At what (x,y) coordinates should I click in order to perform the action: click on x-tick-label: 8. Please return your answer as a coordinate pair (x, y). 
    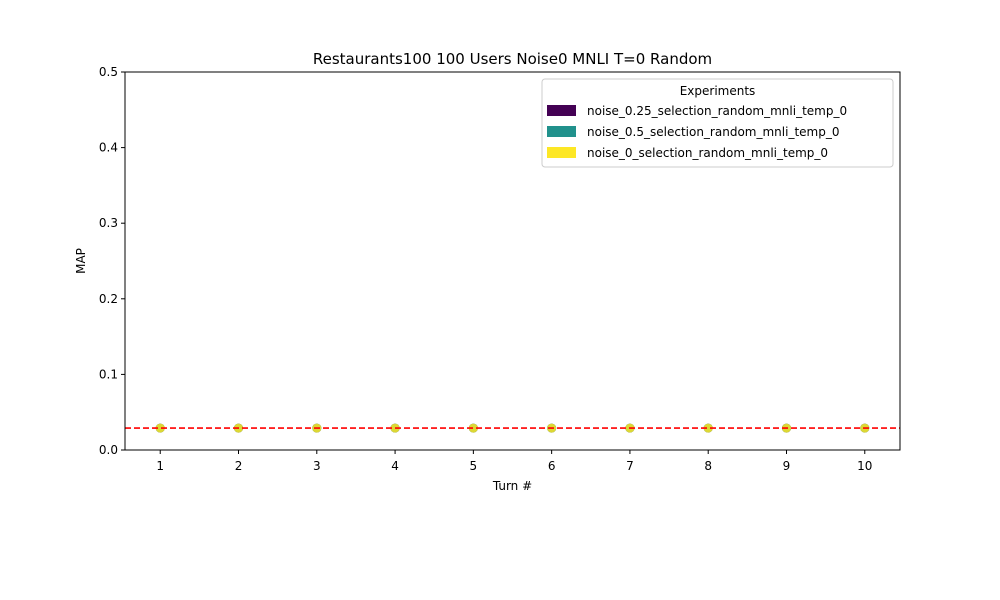
    Looking at the image, I should click on (708, 466).